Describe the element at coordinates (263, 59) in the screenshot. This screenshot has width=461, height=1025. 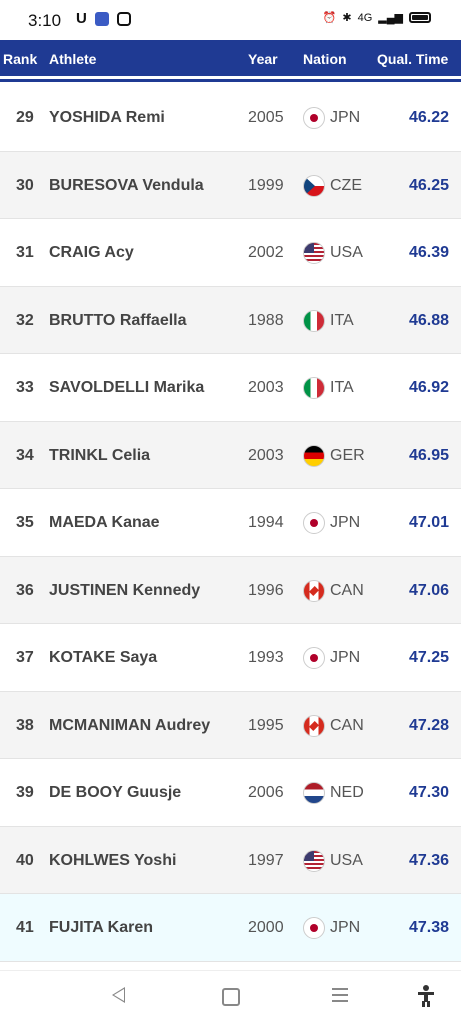
I see `header-year: Year` at that location.